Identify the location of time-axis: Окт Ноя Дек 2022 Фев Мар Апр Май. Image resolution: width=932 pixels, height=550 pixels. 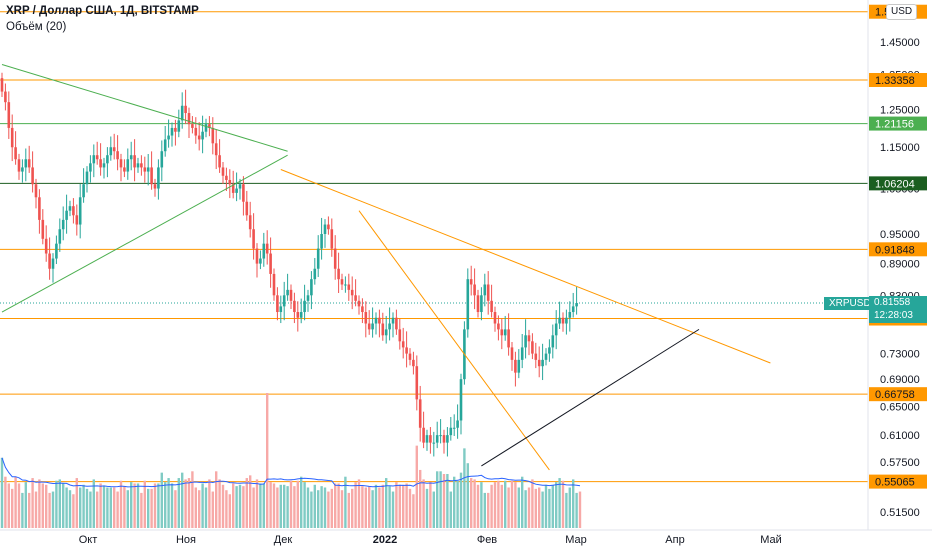
(466, 537).